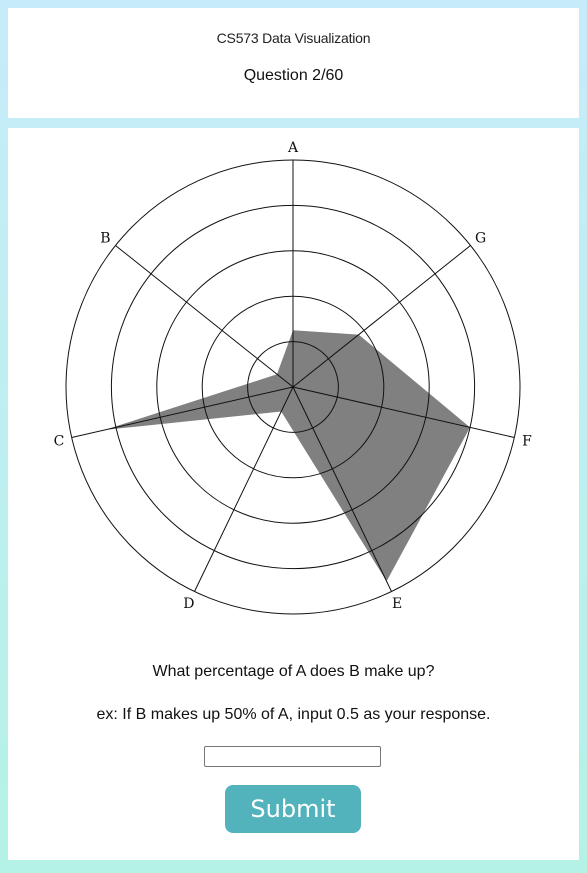 The height and width of the screenshot is (873, 587). I want to click on answer-input, so click(292, 756).